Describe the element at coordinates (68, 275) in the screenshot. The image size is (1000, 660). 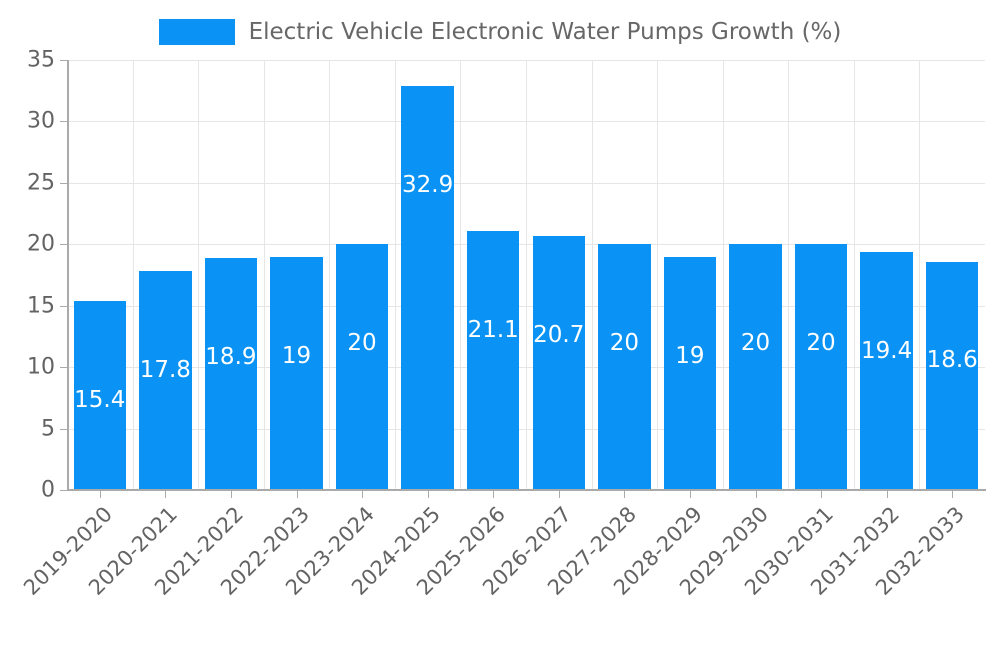
I see `y-axis-line` at that location.